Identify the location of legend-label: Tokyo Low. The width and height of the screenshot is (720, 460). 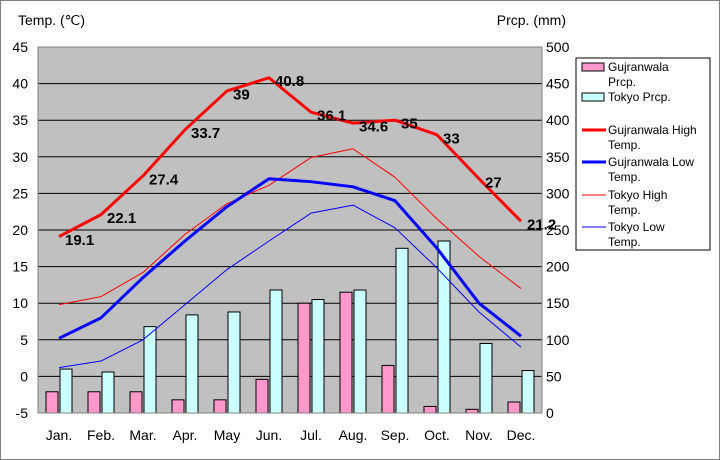
(636, 227).